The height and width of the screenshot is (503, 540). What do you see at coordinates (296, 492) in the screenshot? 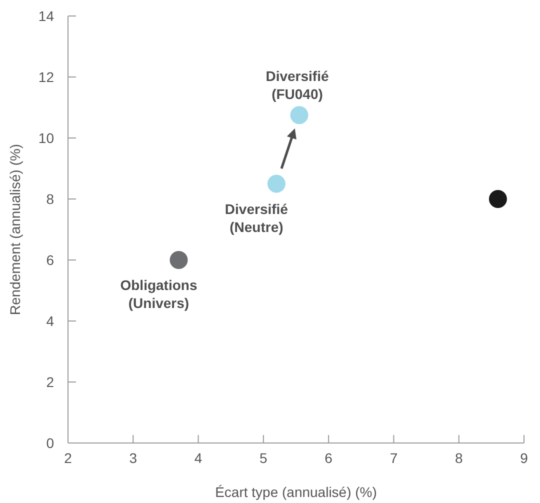
I see `x-axis-title: Écart type (annualisé) (%)` at bounding box center [296, 492].